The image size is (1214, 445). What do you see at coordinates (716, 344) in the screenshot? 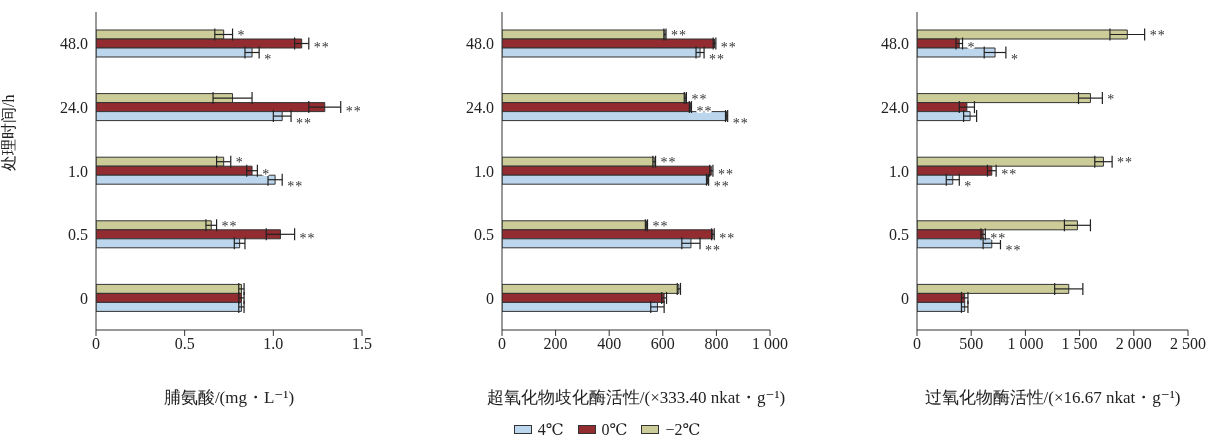
I see `x-tick-label: 800` at bounding box center [716, 344].